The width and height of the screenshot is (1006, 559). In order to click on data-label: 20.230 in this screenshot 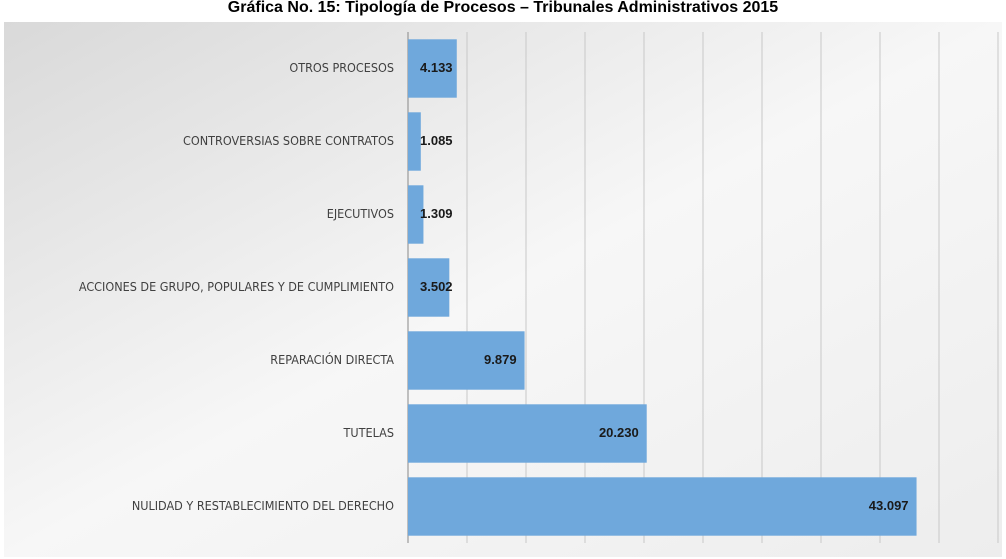, I will do `click(619, 432)`.